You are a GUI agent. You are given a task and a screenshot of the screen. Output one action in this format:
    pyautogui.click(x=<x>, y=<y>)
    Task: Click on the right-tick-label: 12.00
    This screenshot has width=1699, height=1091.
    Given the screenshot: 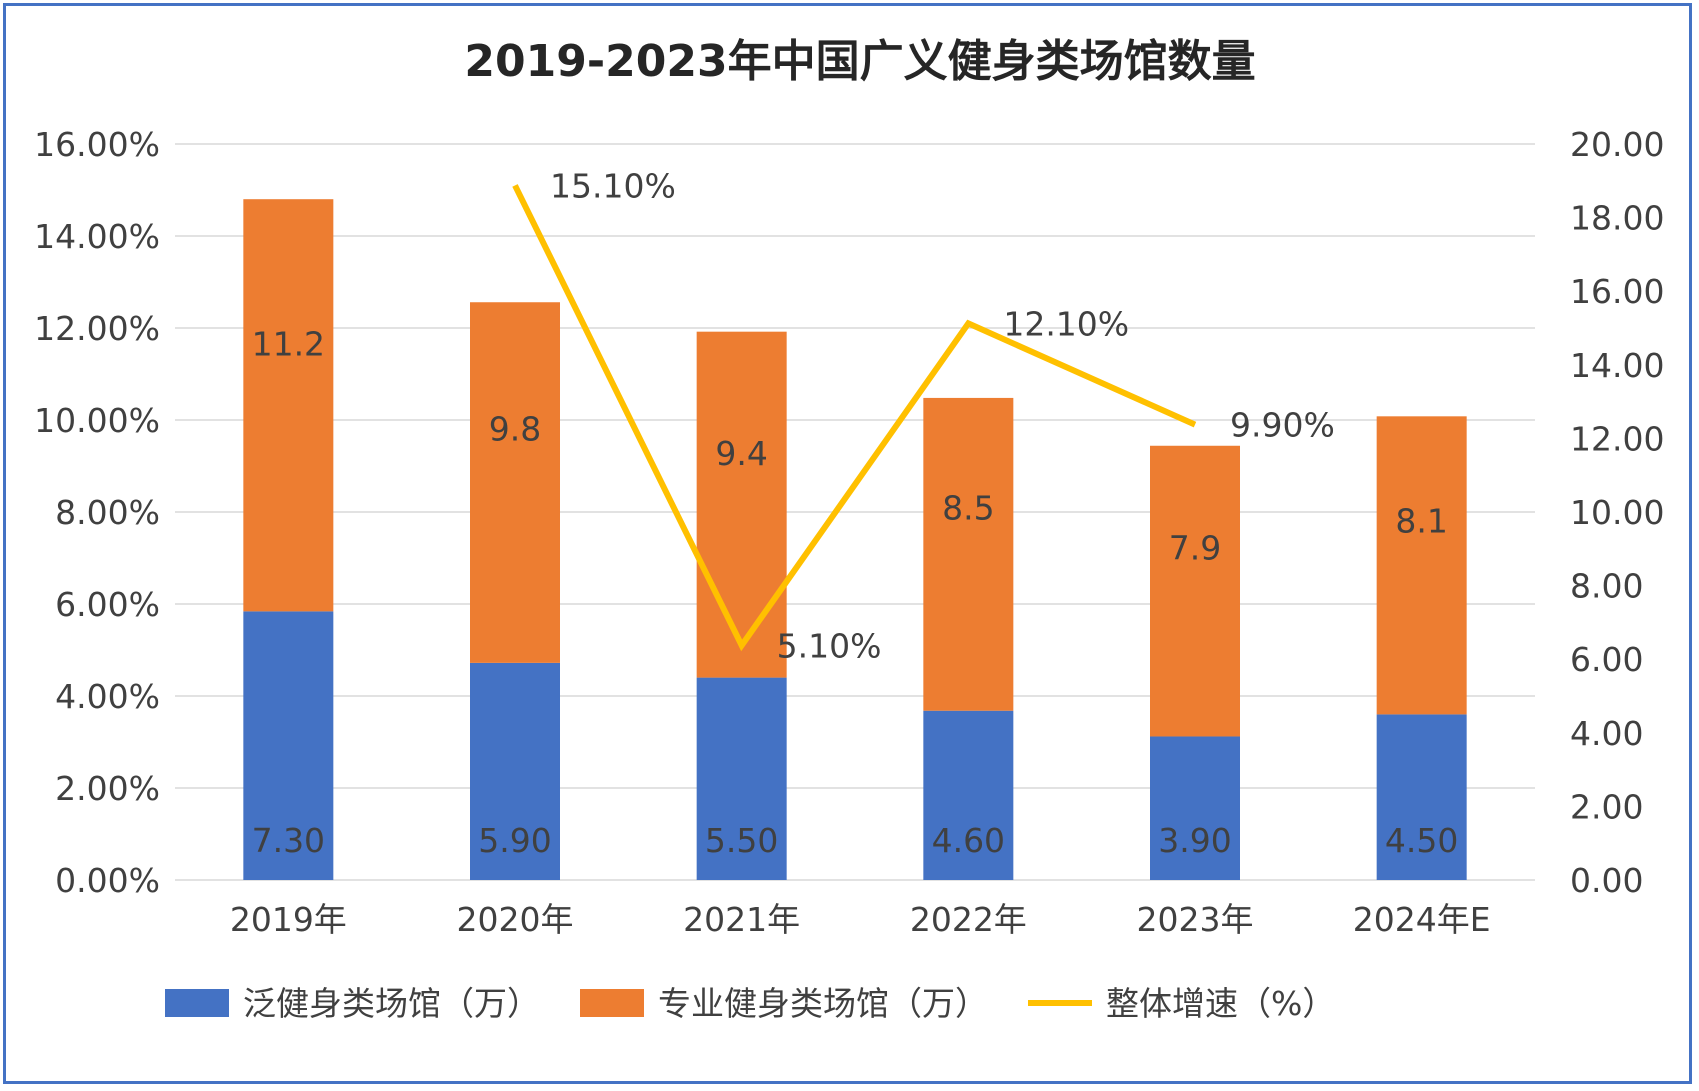 What is the action you would take?
    pyautogui.click(x=1617, y=438)
    